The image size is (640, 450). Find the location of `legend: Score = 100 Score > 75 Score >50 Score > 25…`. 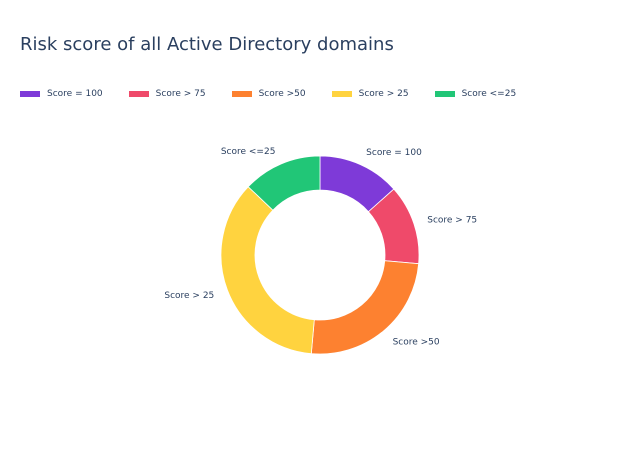

legend: Score = 100 Score > 75 Score >50 Score > 25… is located at coordinates (281, 94).